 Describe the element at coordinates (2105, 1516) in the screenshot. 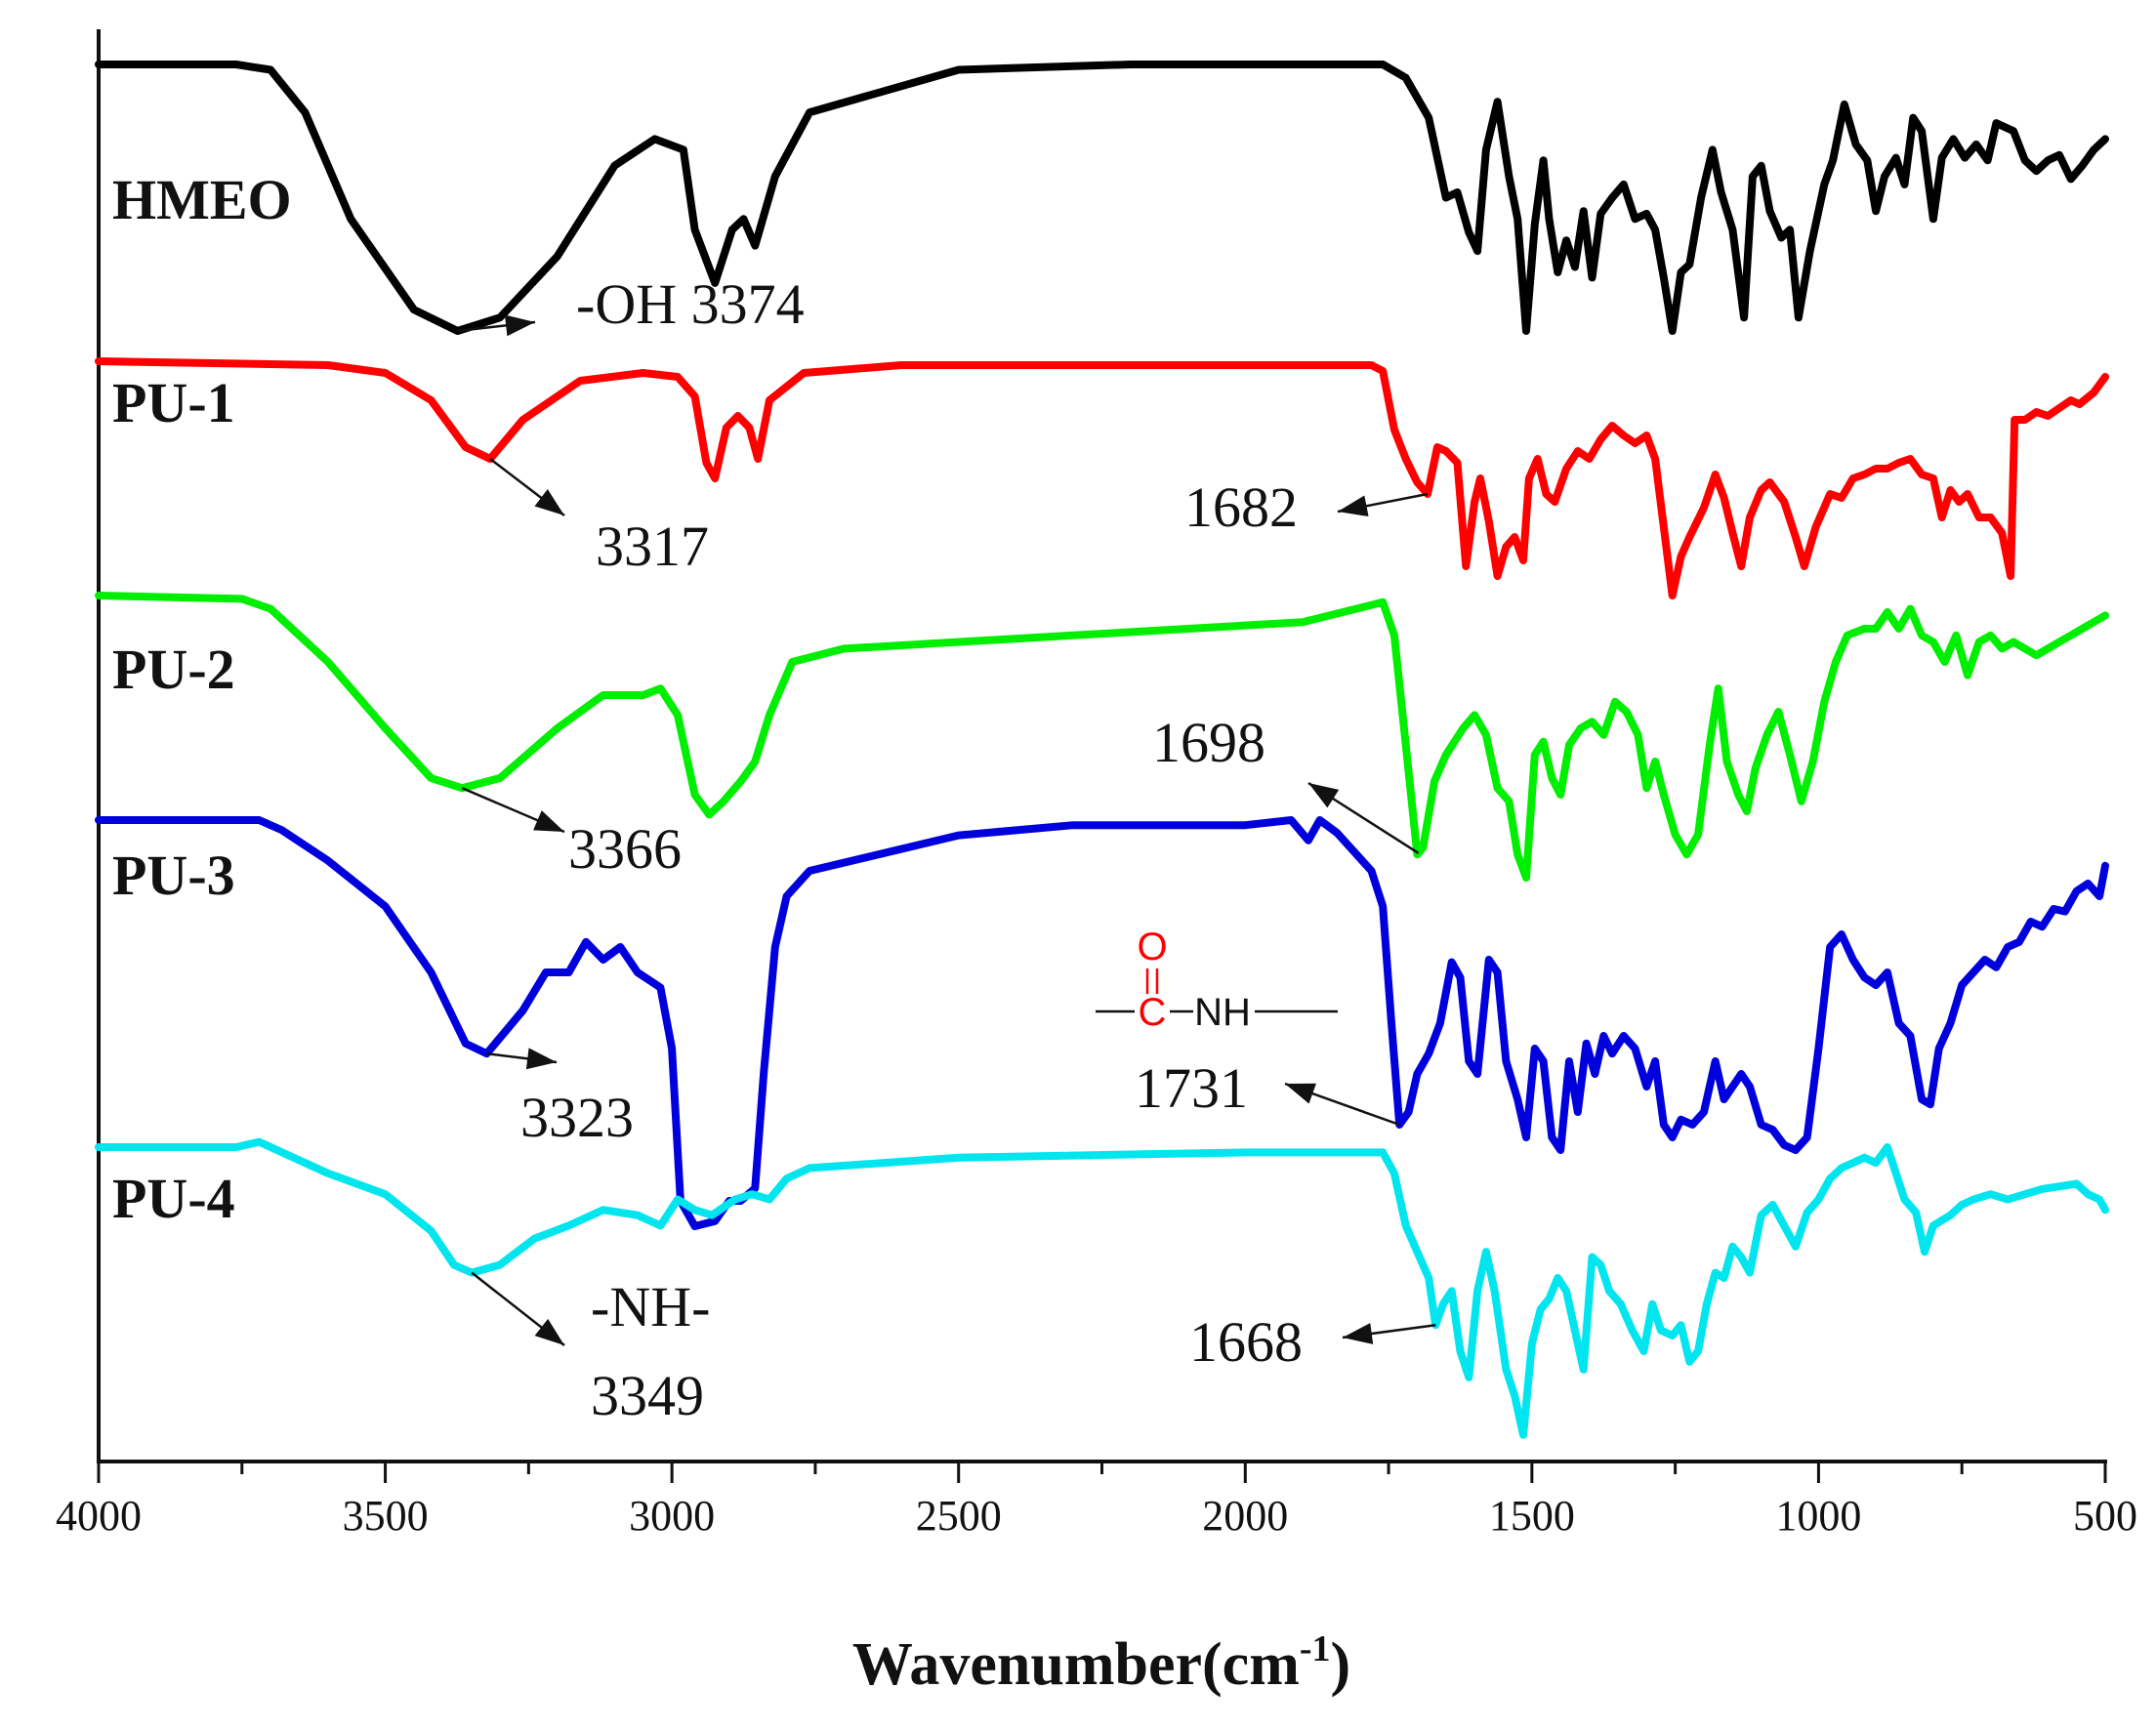

I see `x-tick-label-500: 500` at that location.